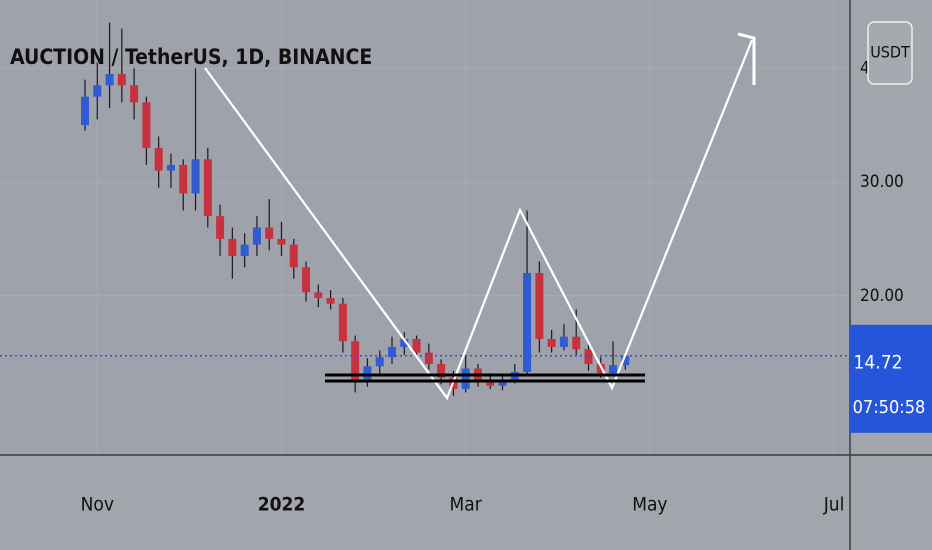 The height and width of the screenshot is (550, 932). What do you see at coordinates (746, 58) in the screenshot?
I see `arrow-head` at bounding box center [746, 58].